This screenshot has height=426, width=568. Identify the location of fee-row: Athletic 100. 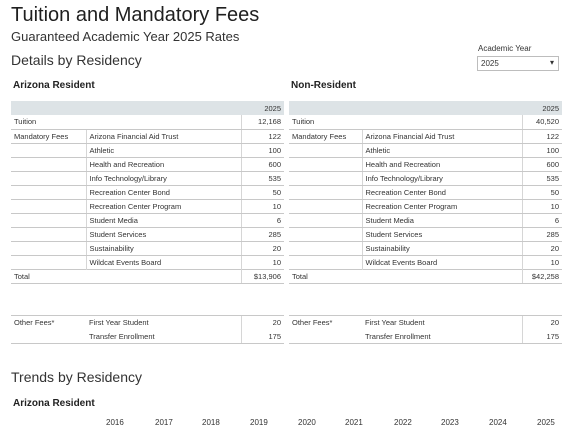
(147, 150).